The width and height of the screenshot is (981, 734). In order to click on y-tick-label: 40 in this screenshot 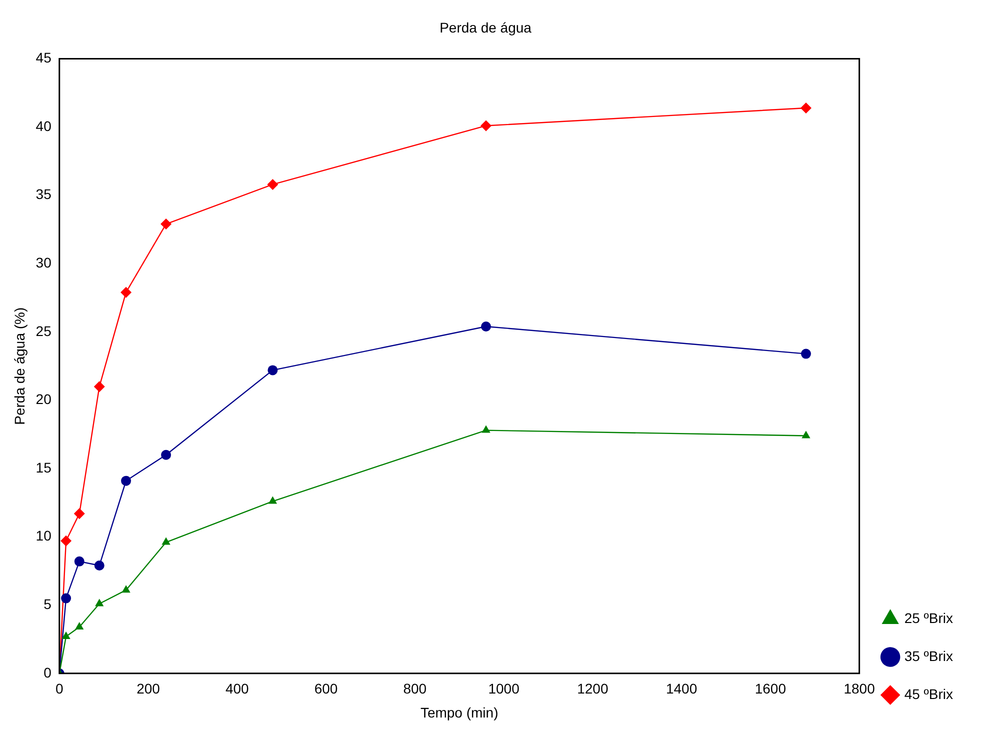, I will do `click(44, 126)`.